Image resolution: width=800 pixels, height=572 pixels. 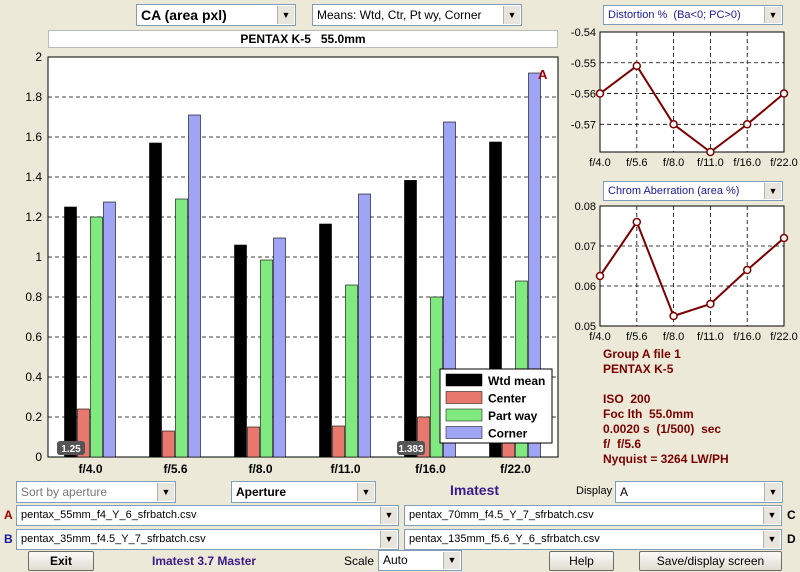 I want to click on file-b-select: pentax_35mm_f4.5_Y_7_sfrbatch.csv ▼, so click(x=207, y=539).